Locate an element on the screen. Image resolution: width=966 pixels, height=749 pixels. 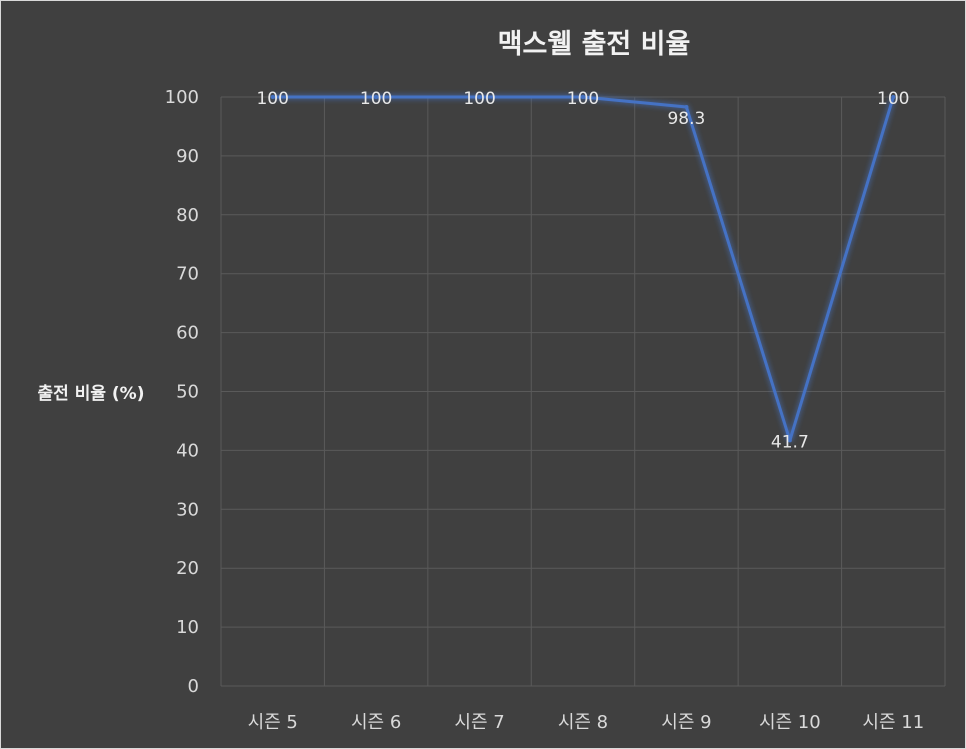
x-tick-label: 시즌 11 is located at coordinates (893, 722).